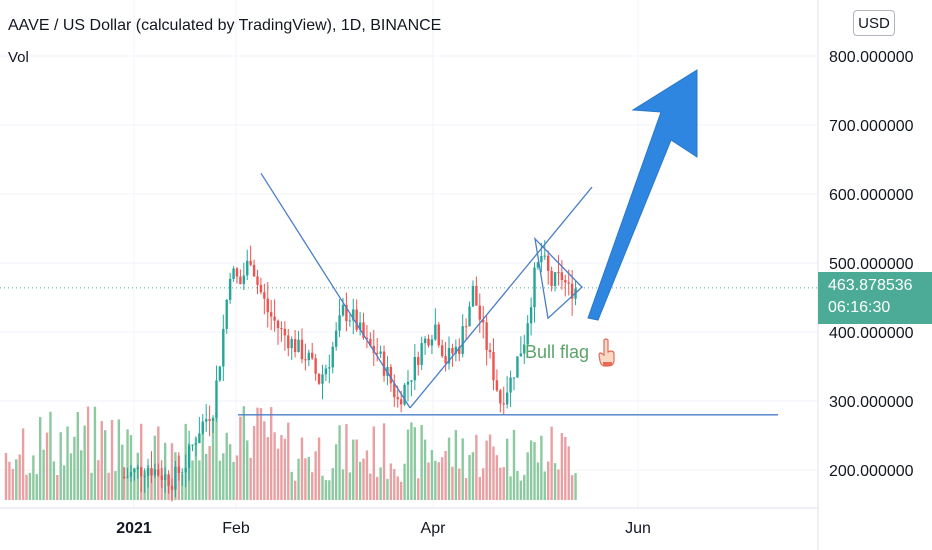 The height and width of the screenshot is (550, 932). What do you see at coordinates (874, 23) in the screenshot?
I see `currency-button: USD` at bounding box center [874, 23].